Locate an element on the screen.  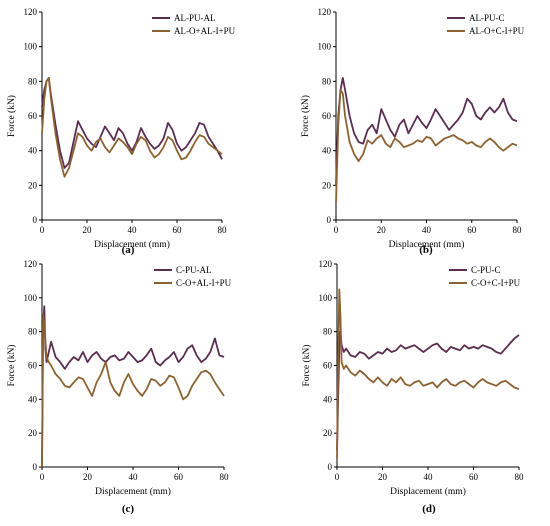
legend-label: AL-O+C-I+PU is located at coordinates (497, 31).